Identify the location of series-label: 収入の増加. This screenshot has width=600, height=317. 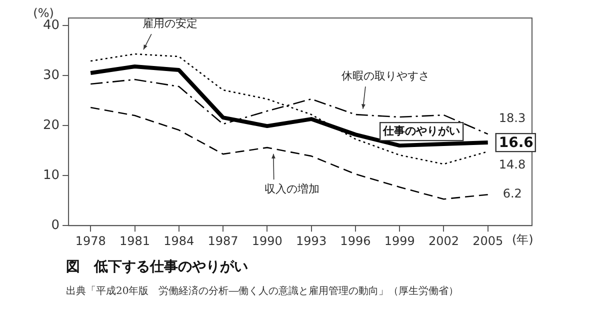
(292, 189).